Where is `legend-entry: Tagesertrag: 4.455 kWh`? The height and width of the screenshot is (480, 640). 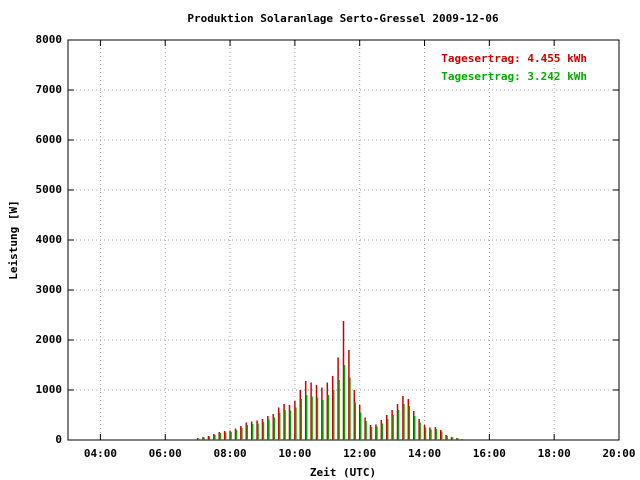 legend-entry: Tagesertrag: 4.455 kWh is located at coordinates (514, 58).